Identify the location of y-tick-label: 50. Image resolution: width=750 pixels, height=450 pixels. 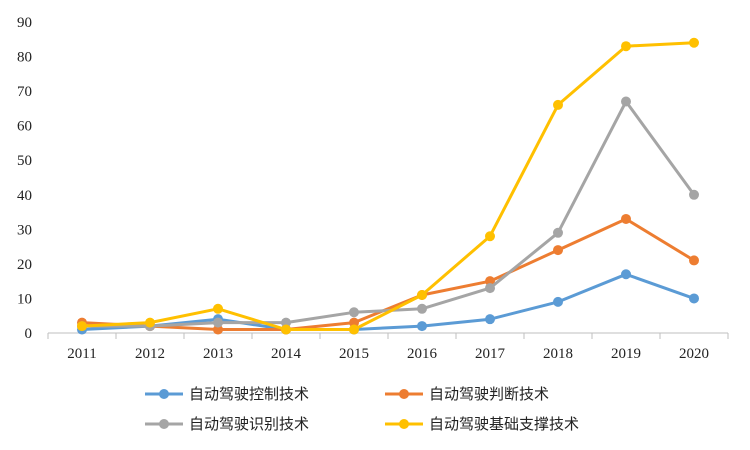
(24, 161).